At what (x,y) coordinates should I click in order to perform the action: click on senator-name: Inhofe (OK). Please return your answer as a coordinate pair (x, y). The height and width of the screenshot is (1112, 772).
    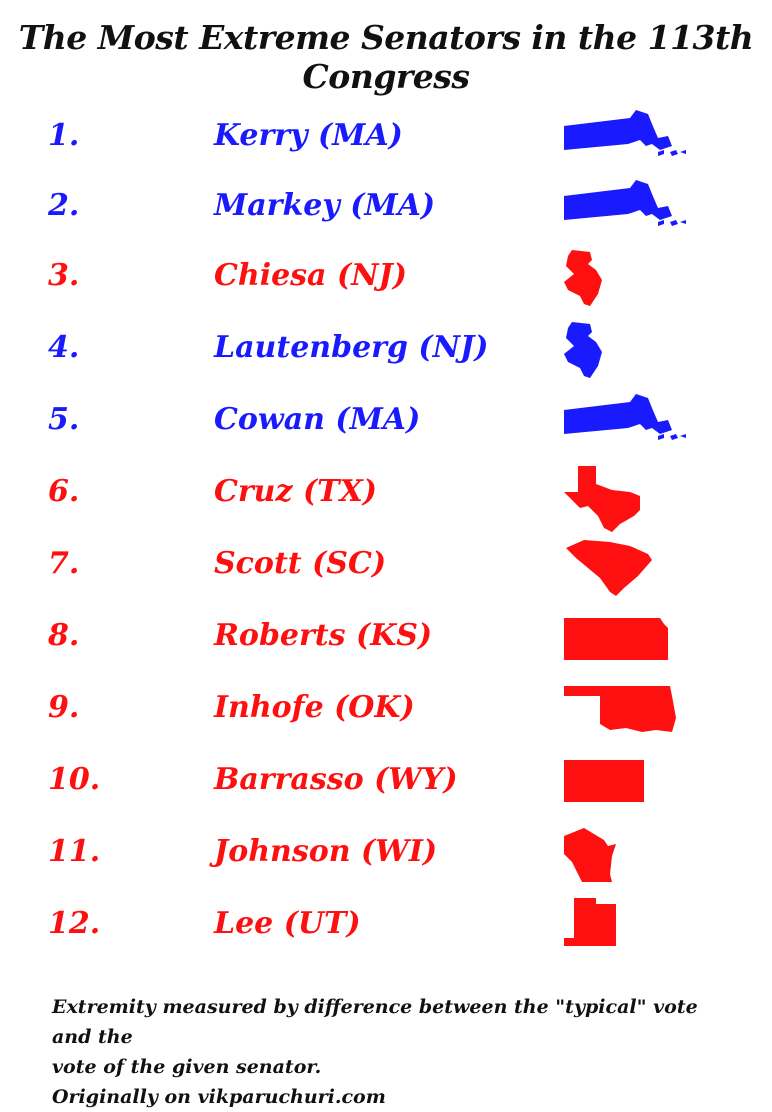
    Looking at the image, I should click on (314, 707).